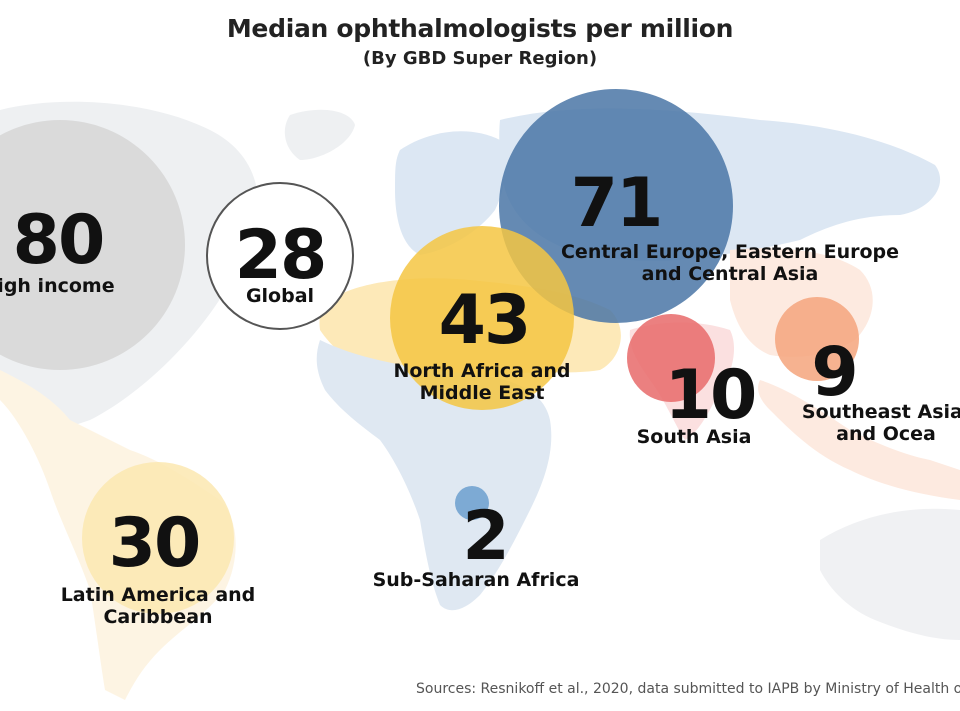 This screenshot has width=960, height=711. Describe the element at coordinates (480, 28) in the screenshot. I see `page-title: Median ophthalmologists per million` at that location.